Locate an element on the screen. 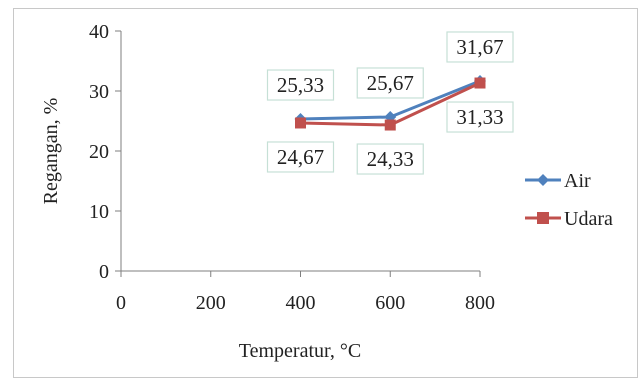  legend-item-udara: Udara is located at coordinates (569, 219).